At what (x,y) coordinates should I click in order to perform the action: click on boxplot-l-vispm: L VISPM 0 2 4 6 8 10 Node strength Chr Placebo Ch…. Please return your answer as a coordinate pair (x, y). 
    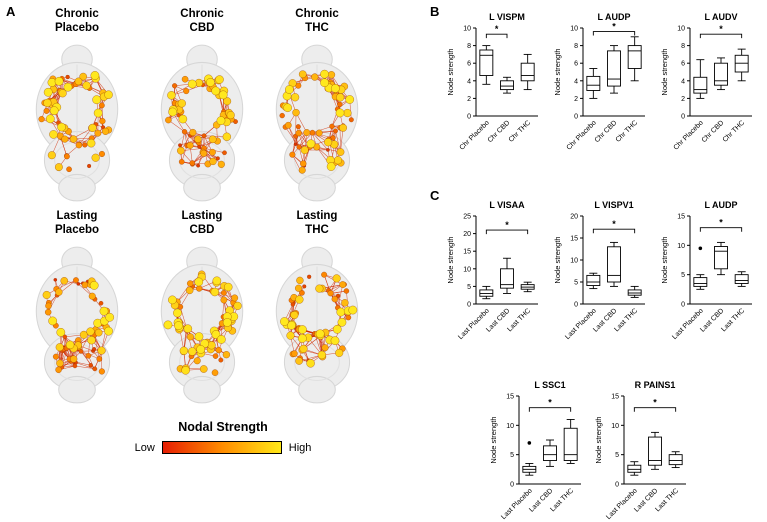
    Looking at the image, I should click on (497, 94).